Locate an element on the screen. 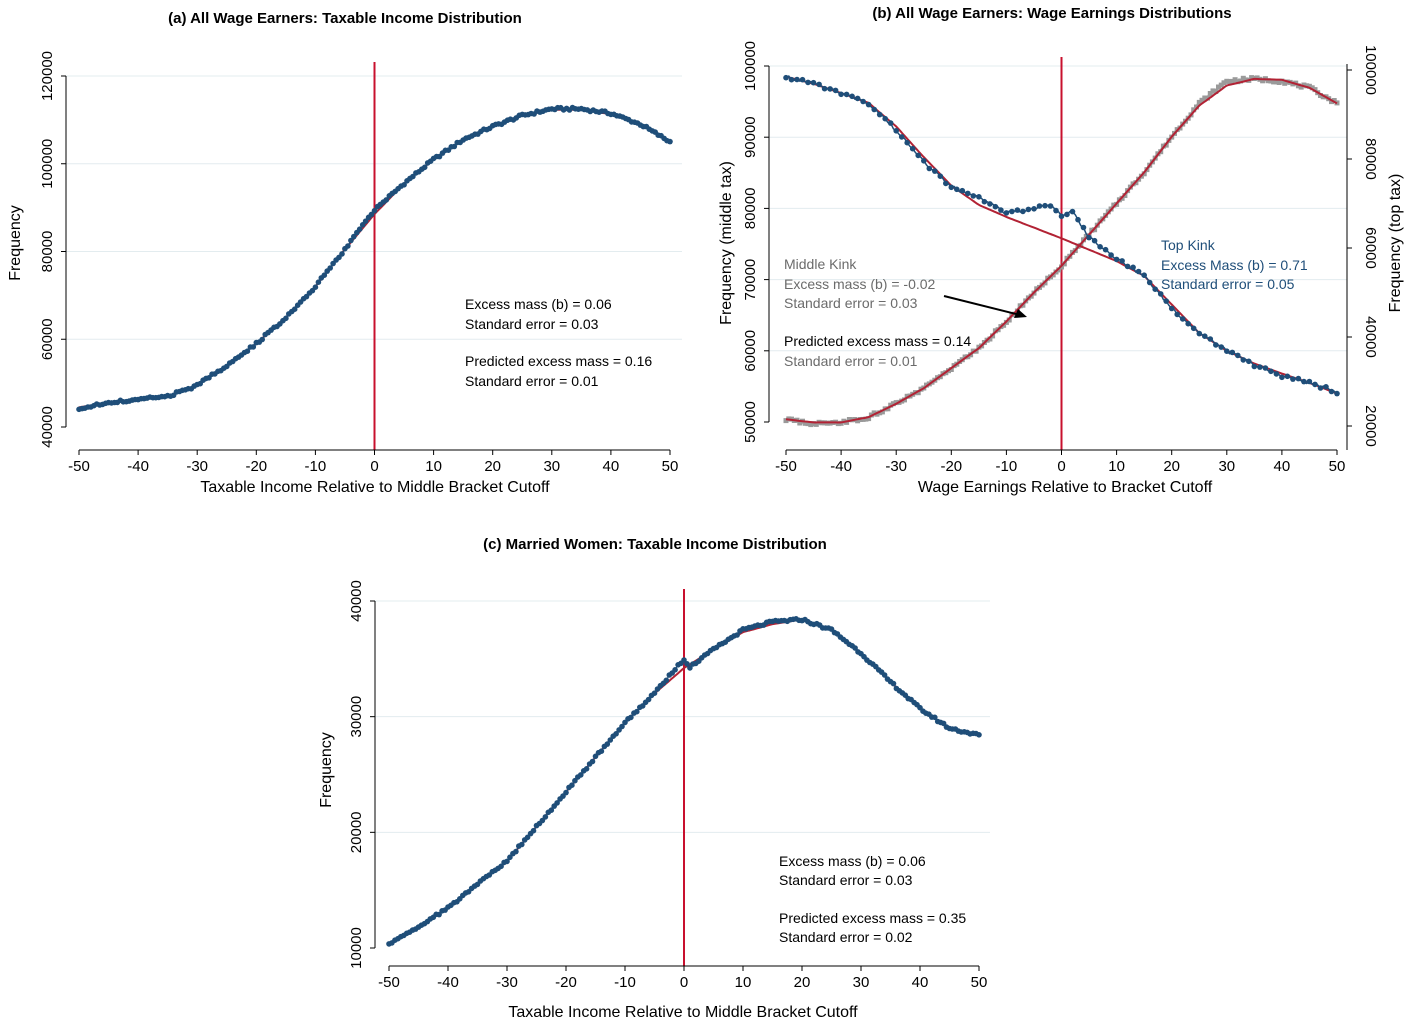 This screenshot has height=1024, width=1417. panel-c-data-points is located at coordinates (684, 781).